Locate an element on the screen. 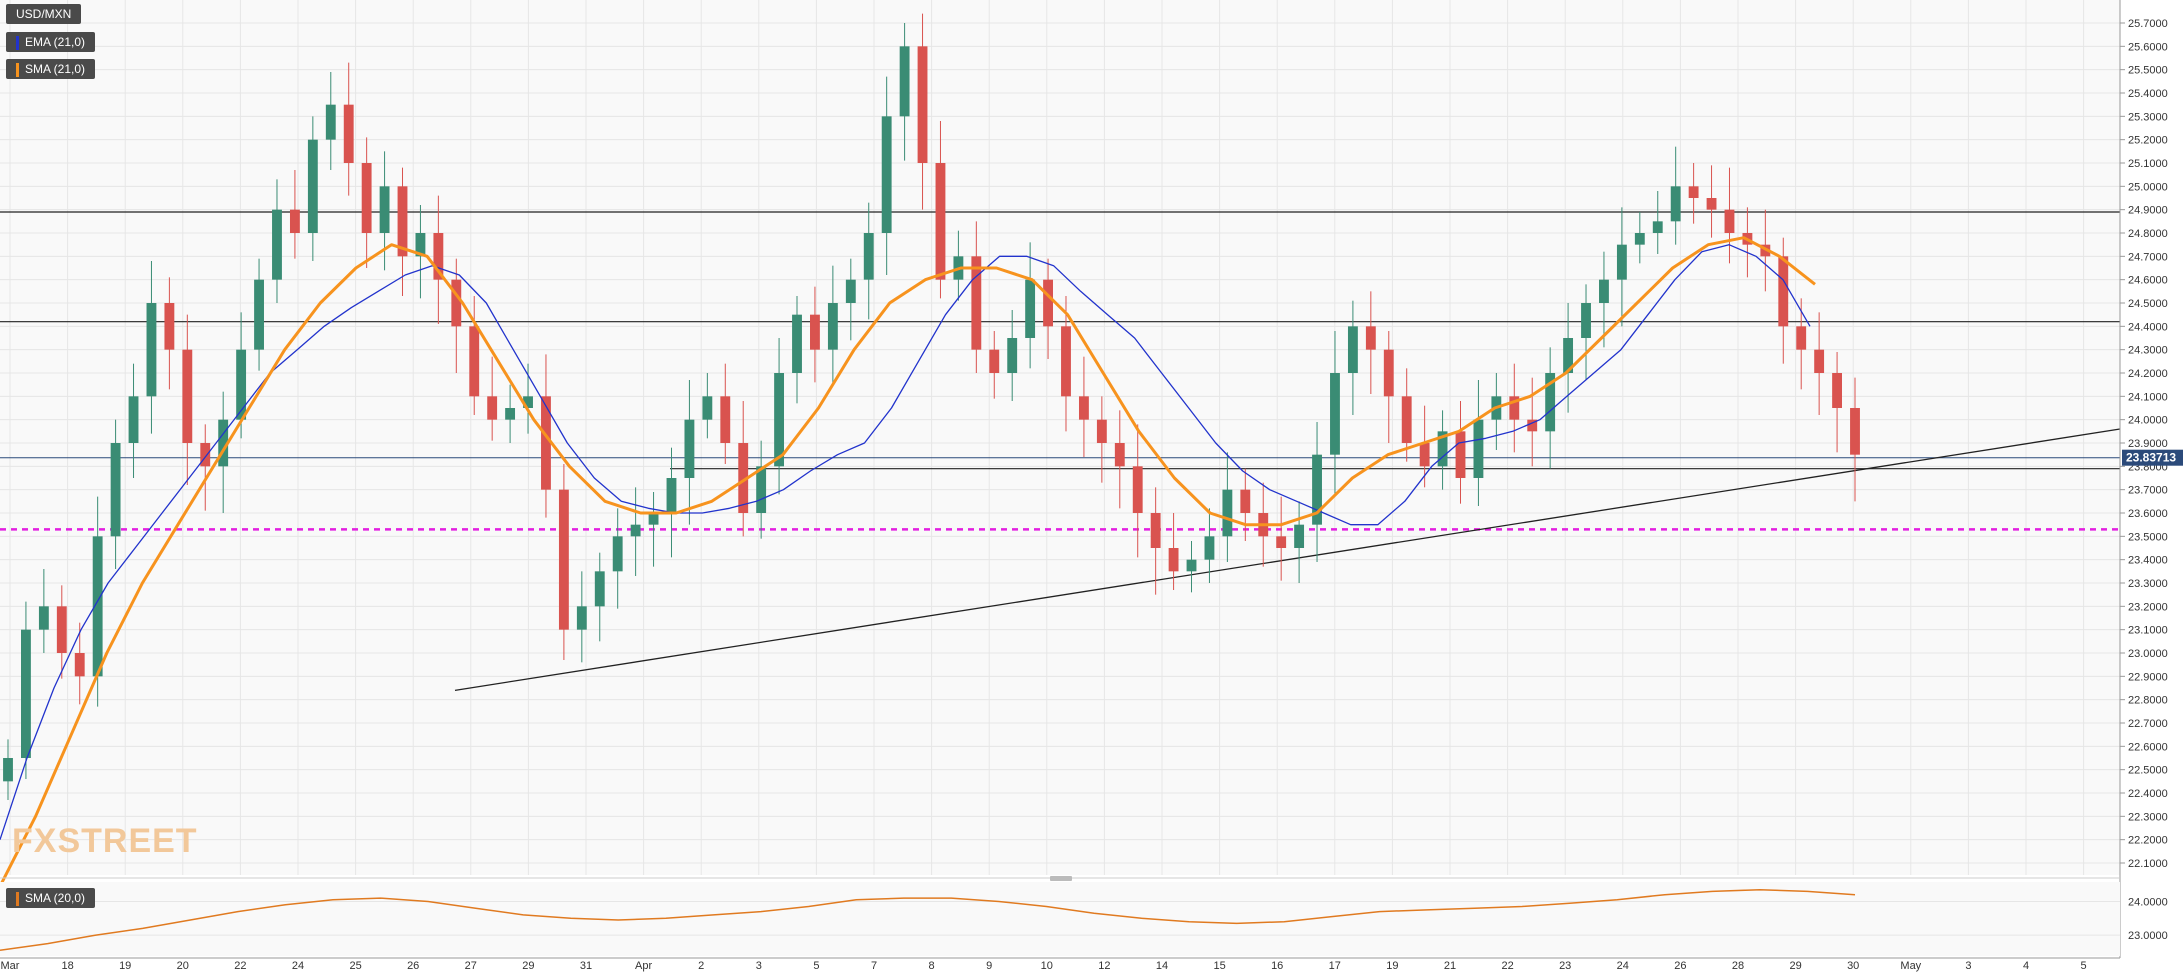  lower-sma-legend: SMA (20,0) is located at coordinates (51, 898).